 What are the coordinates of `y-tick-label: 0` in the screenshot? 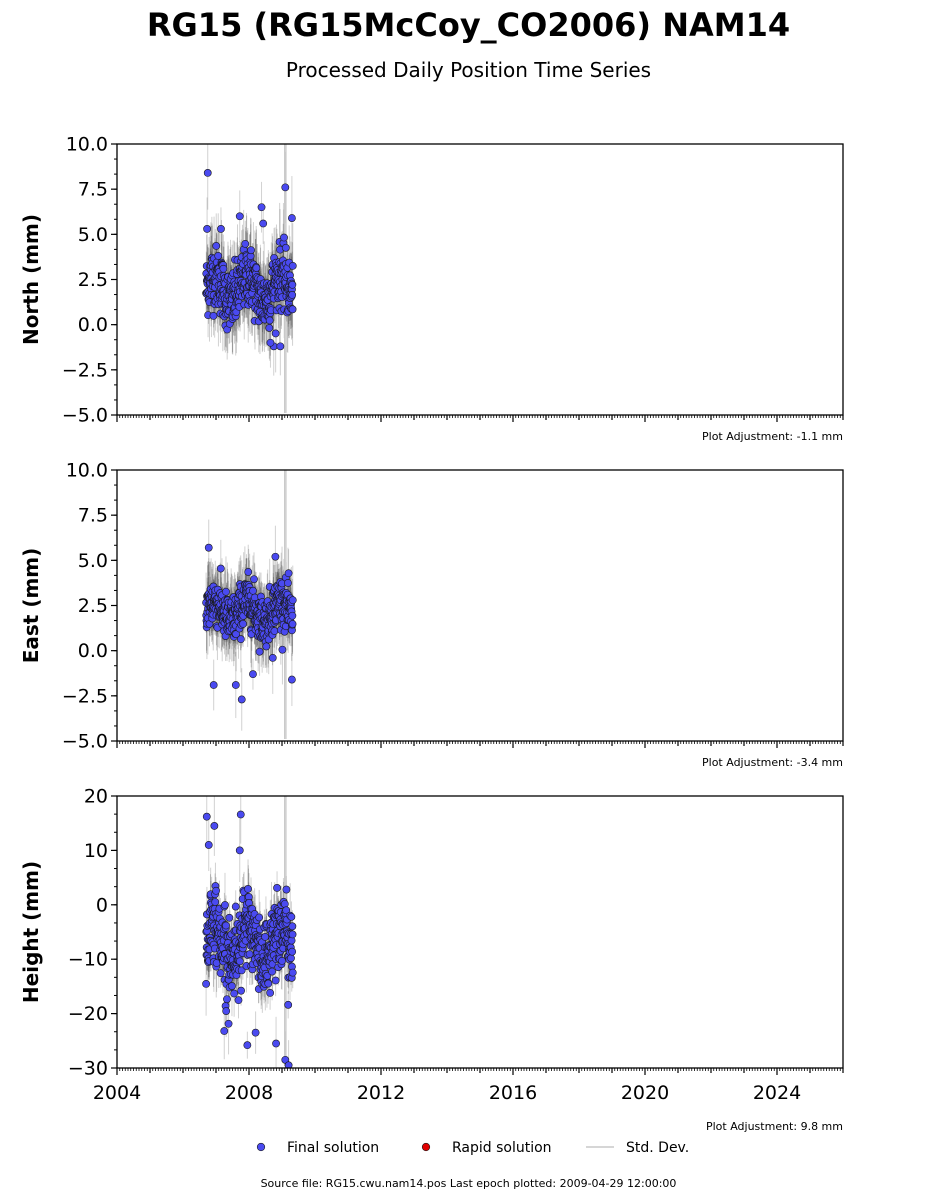 It's located at (102, 905).